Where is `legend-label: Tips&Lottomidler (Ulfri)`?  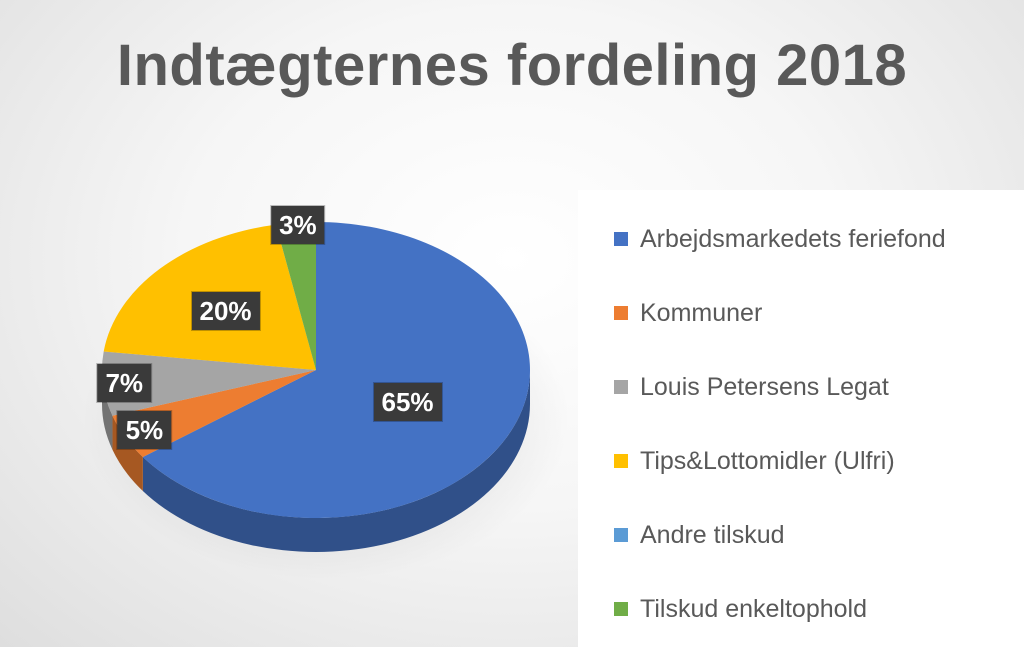
legend-label: Tips&Lottomidler (Ulfri) is located at coordinates (767, 460).